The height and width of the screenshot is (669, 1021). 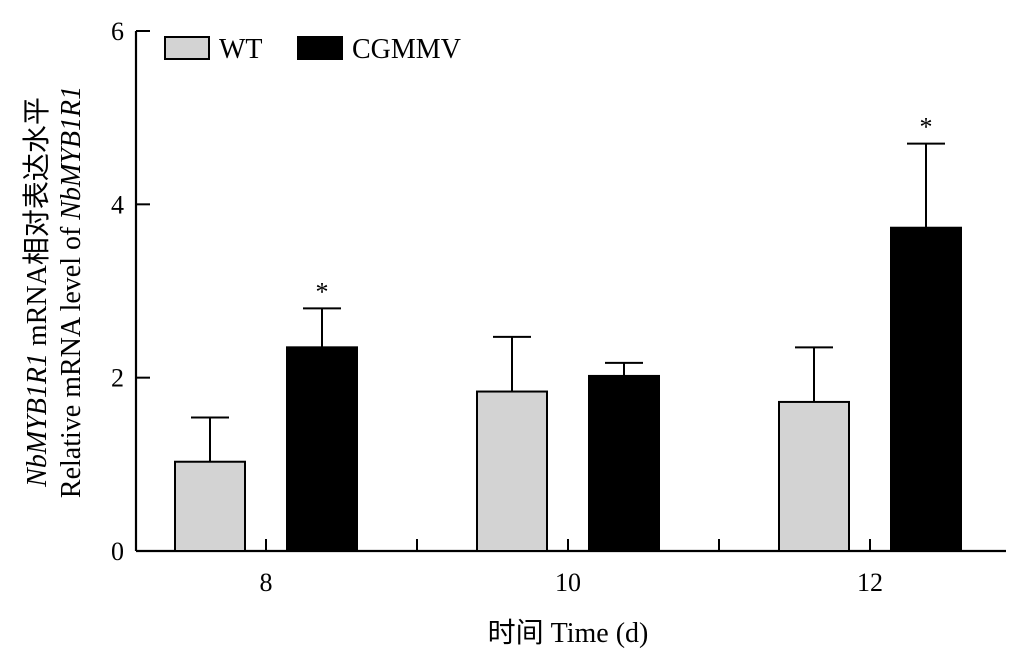 I want to click on x-axis-title: 时间 Time (d), so click(x=568, y=633).